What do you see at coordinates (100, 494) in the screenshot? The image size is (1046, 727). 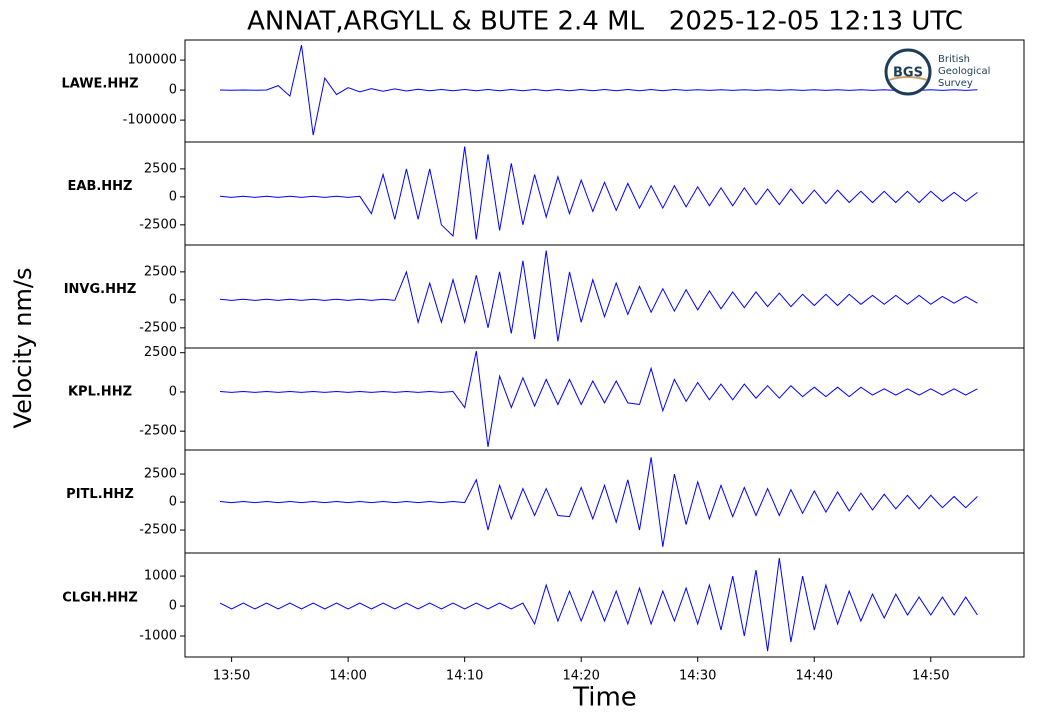 I see `station-label: PITL.HHZ` at bounding box center [100, 494].